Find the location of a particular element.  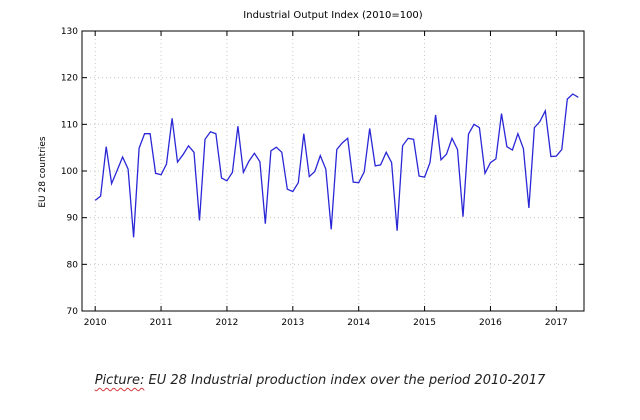

y-tick-label: 110 is located at coordinates (69, 125).